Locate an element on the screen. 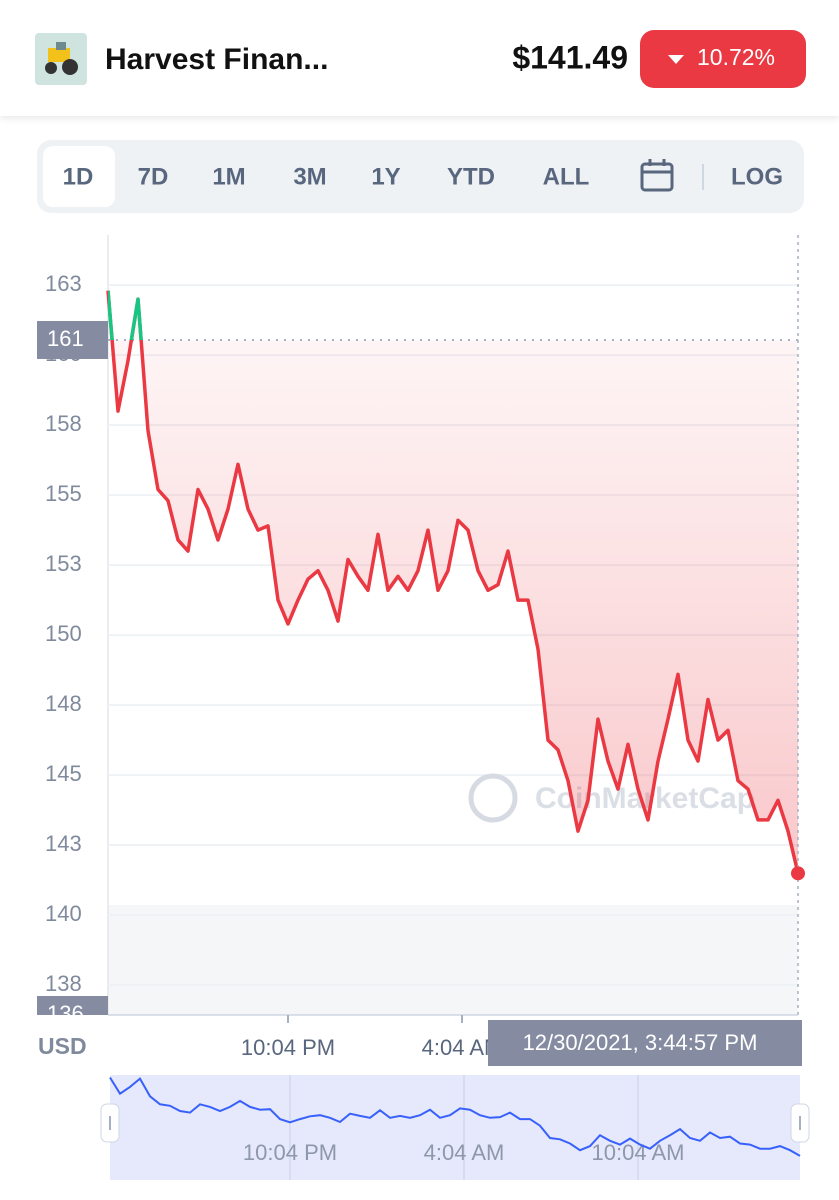  tab-label: 3M is located at coordinates (309, 176).